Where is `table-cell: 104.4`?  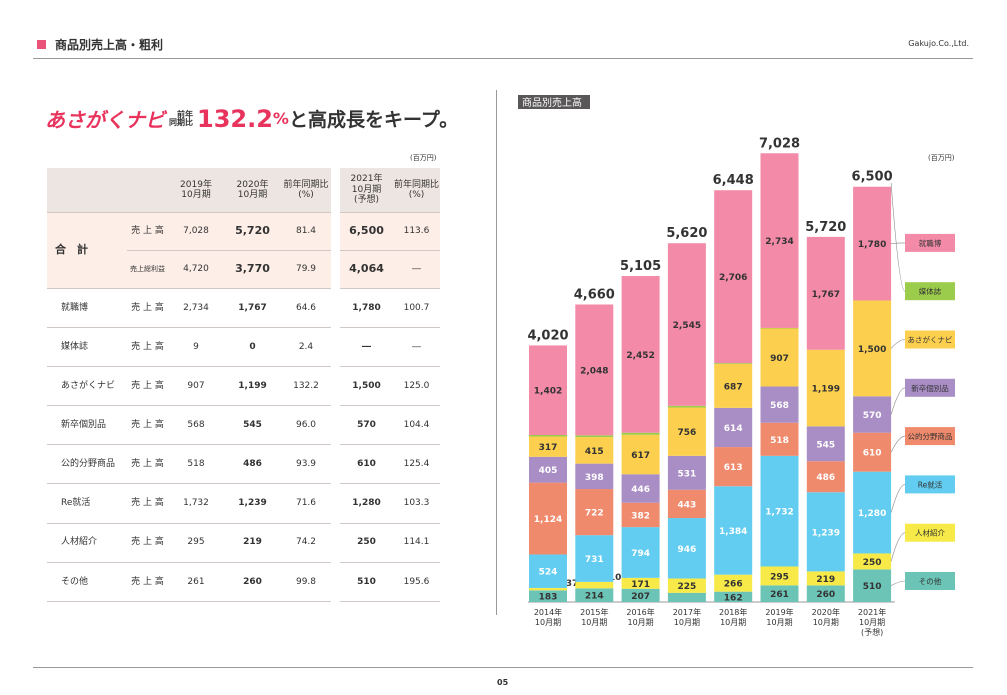 table-cell: 104.4 is located at coordinates (416, 426).